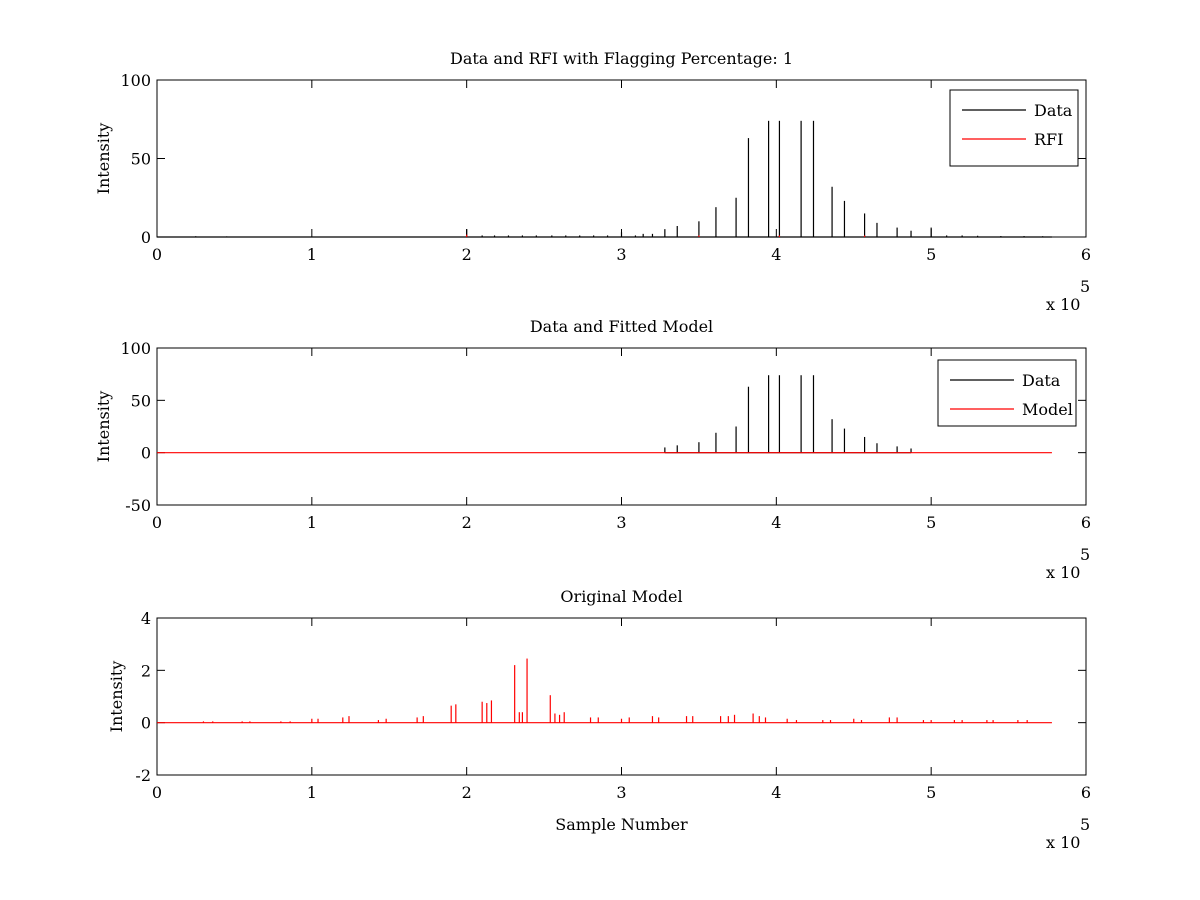 The image size is (1200, 900). I want to click on chart-title: Data and Fitted Model, so click(621, 326).